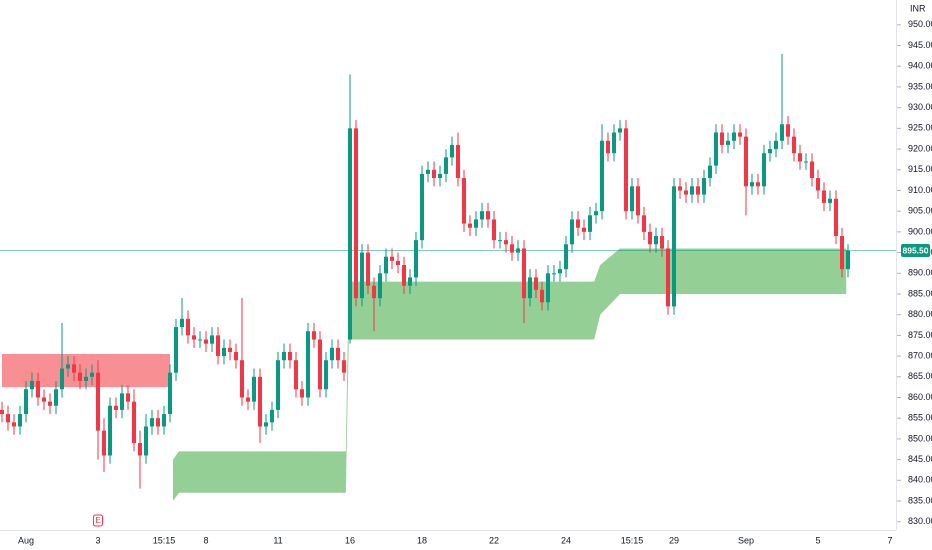  I want to click on x-tick-label: 18, so click(422, 540).